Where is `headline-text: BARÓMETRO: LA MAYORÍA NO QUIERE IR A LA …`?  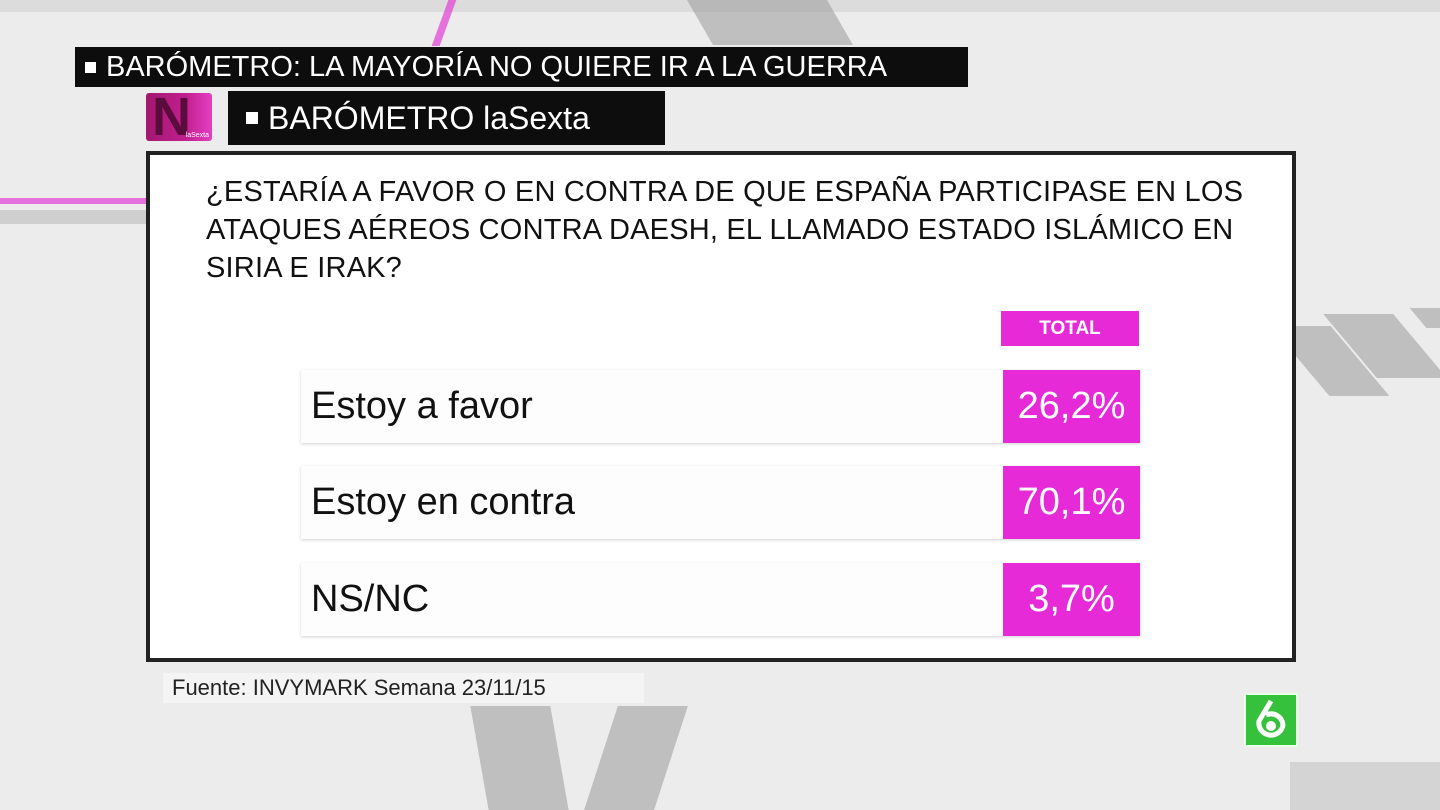
headline-text: BARÓMETRO: LA MAYORÍA NO QUIERE IR A LA … is located at coordinates (497, 67).